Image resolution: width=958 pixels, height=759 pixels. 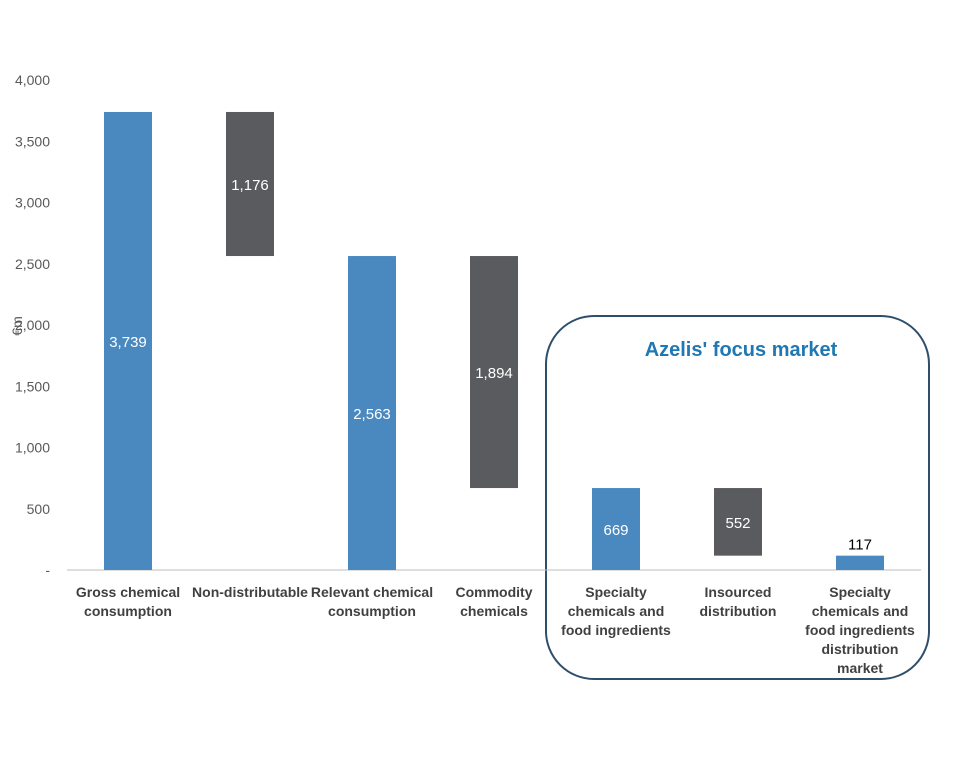 What do you see at coordinates (47, 570) in the screenshot?
I see `y-tick-label: -` at bounding box center [47, 570].